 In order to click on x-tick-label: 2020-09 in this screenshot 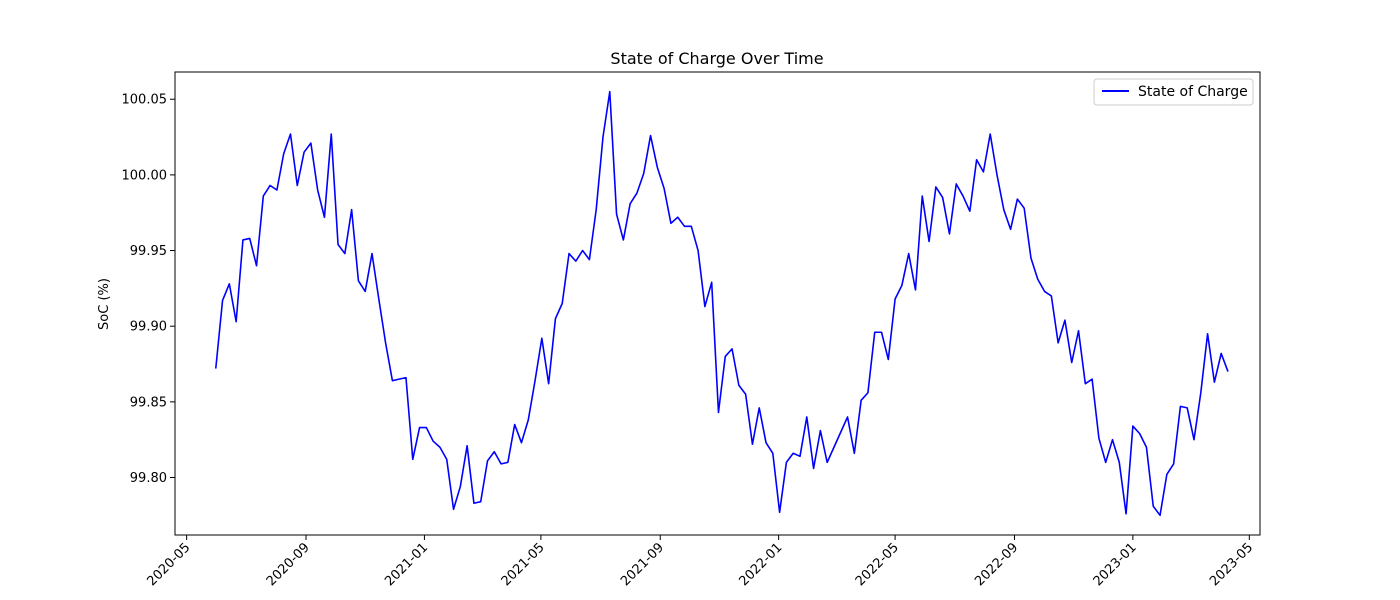, I will do `click(288, 564)`.